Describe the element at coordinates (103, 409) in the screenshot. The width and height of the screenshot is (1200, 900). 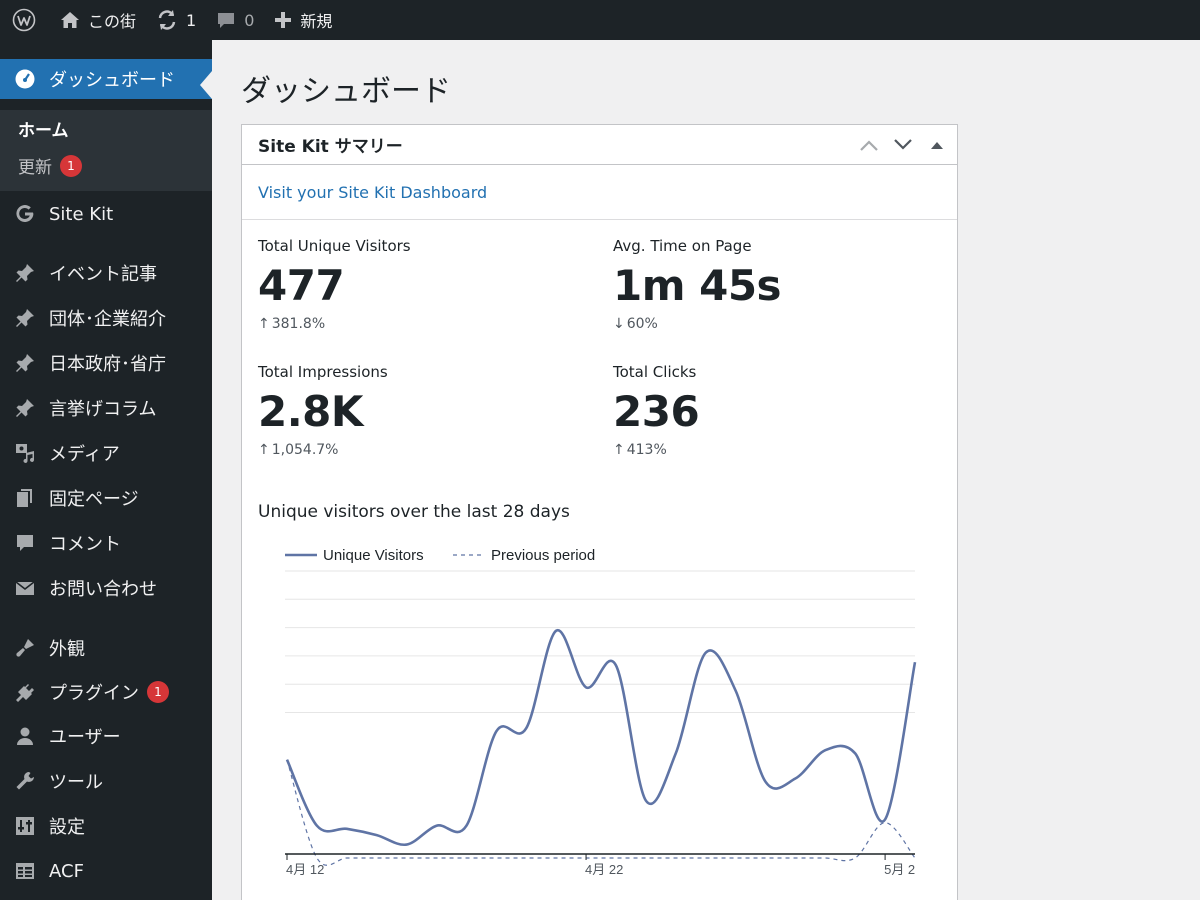
I see `menu-columns-label: 言挙げコラム` at that location.